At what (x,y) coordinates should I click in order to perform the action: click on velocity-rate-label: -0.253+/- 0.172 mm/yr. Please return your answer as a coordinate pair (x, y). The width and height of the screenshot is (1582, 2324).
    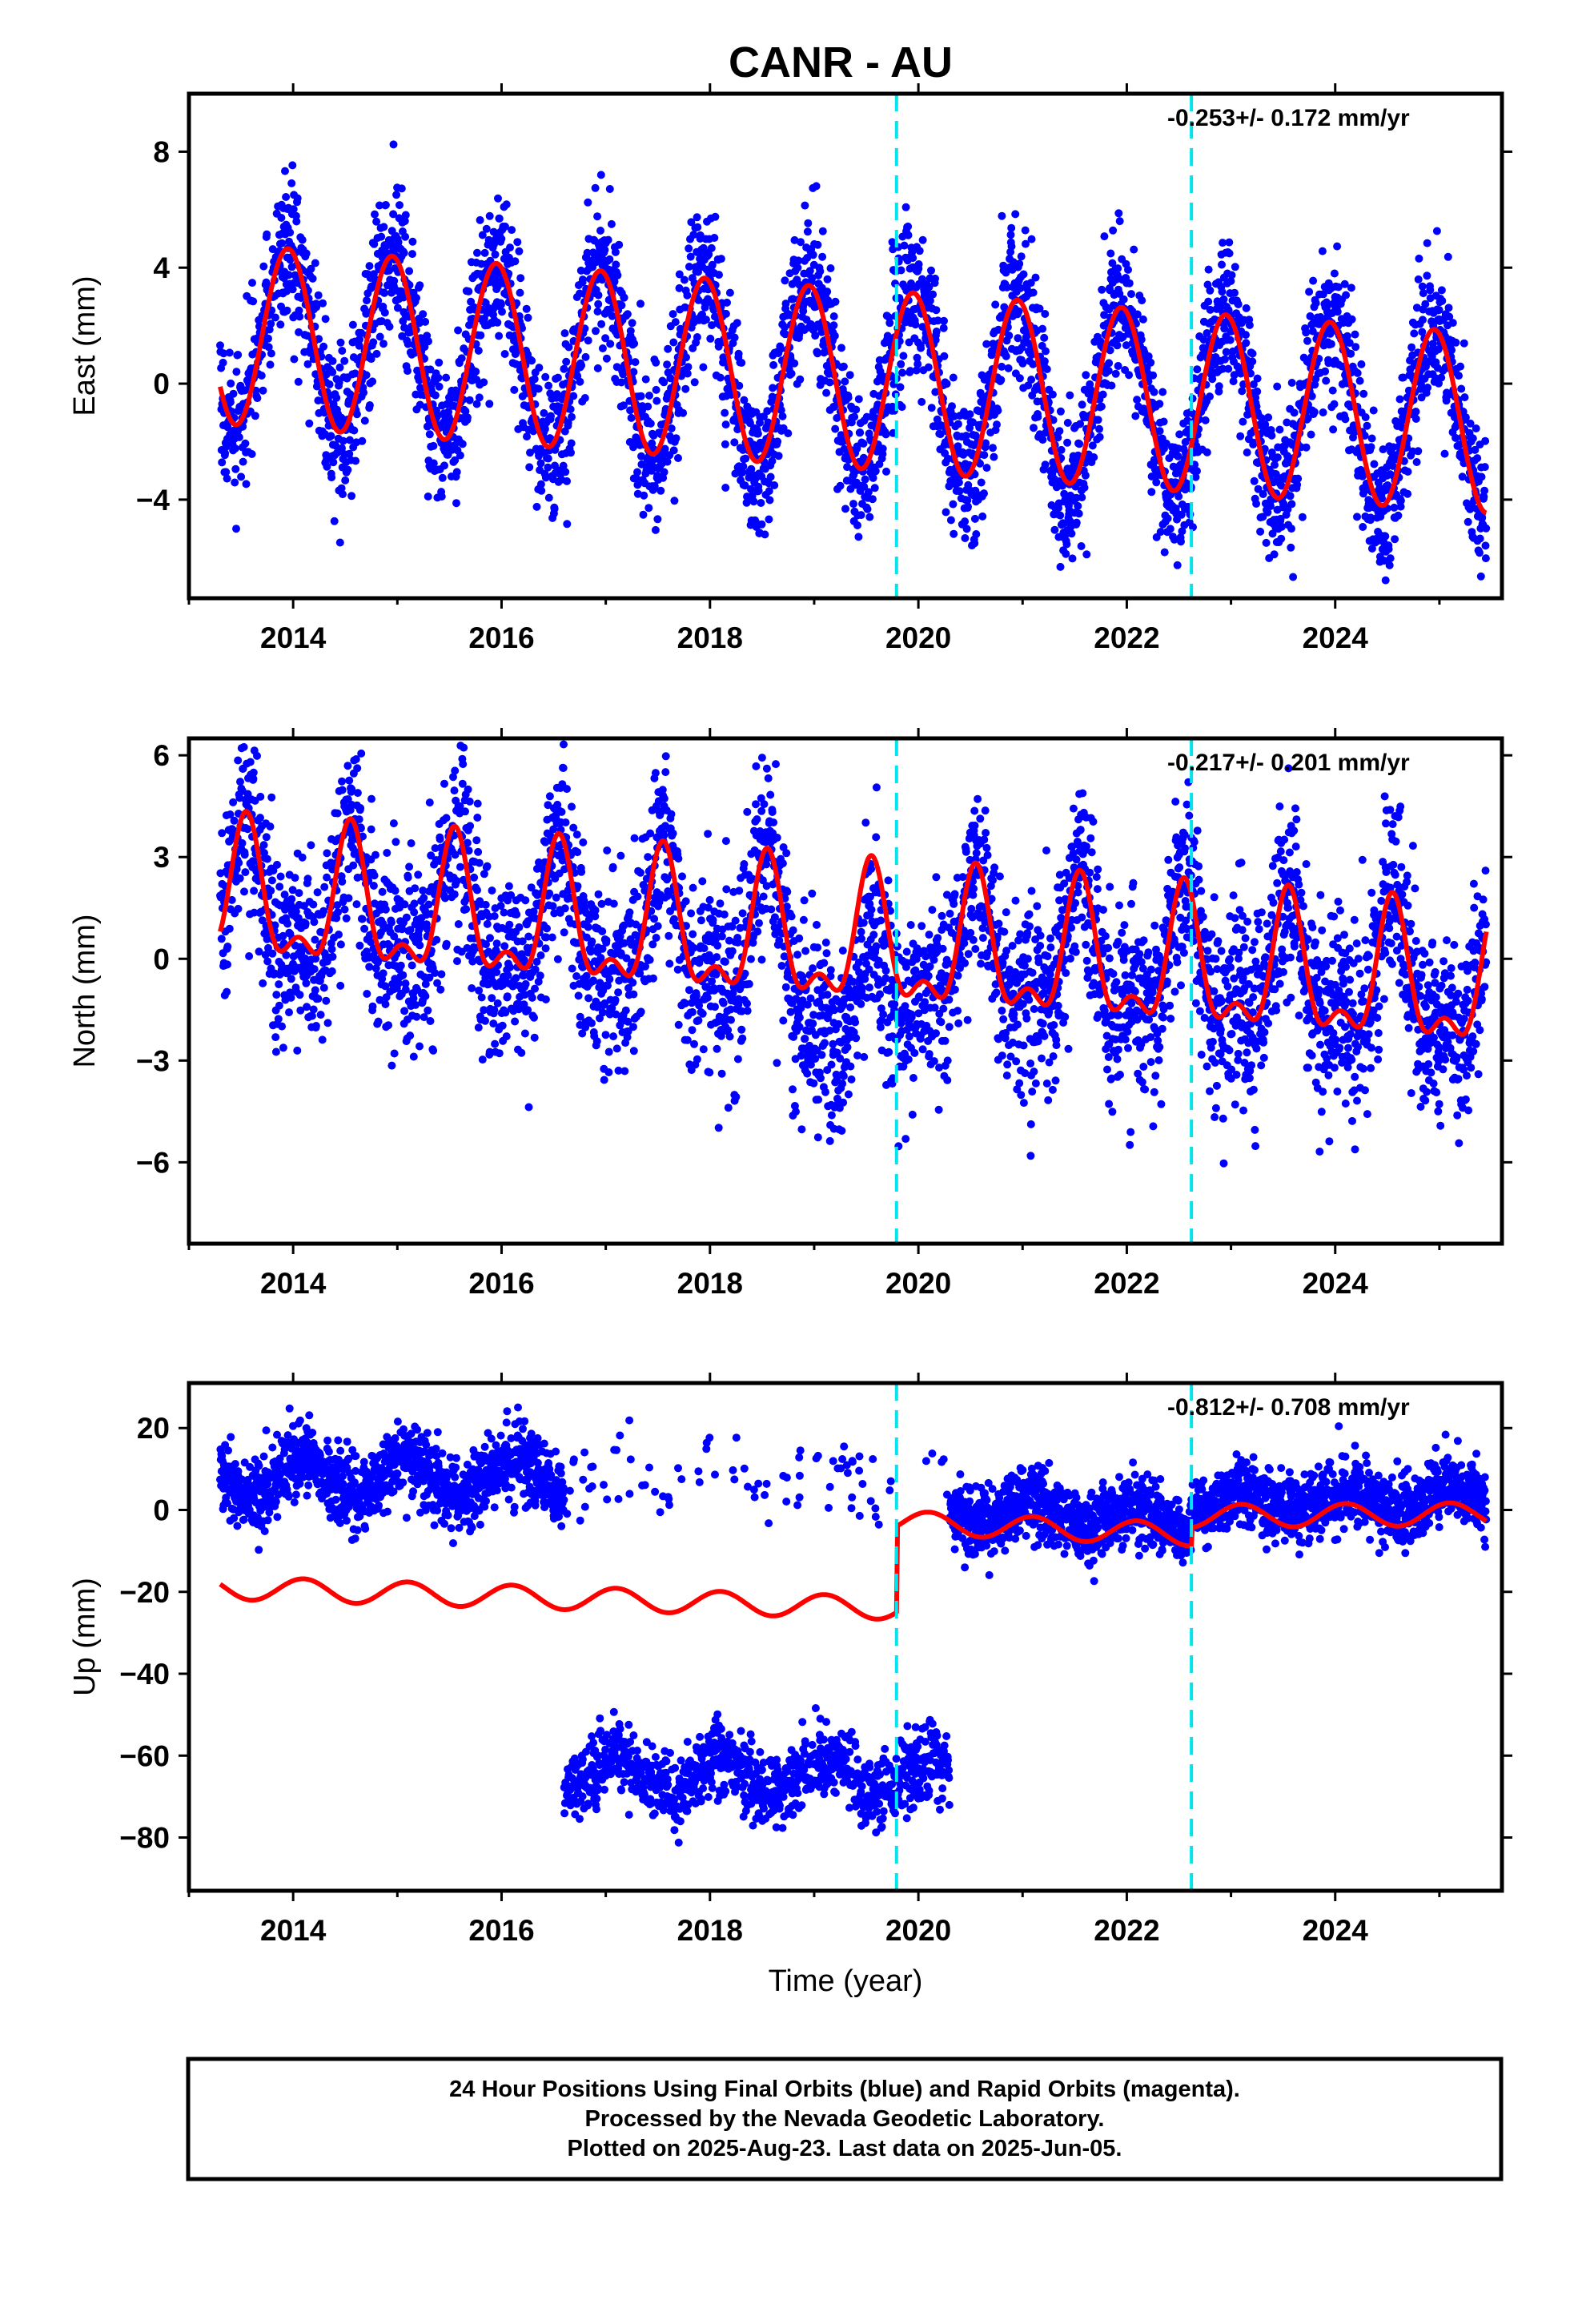
    Looking at the image, I should click on (1288, 118).